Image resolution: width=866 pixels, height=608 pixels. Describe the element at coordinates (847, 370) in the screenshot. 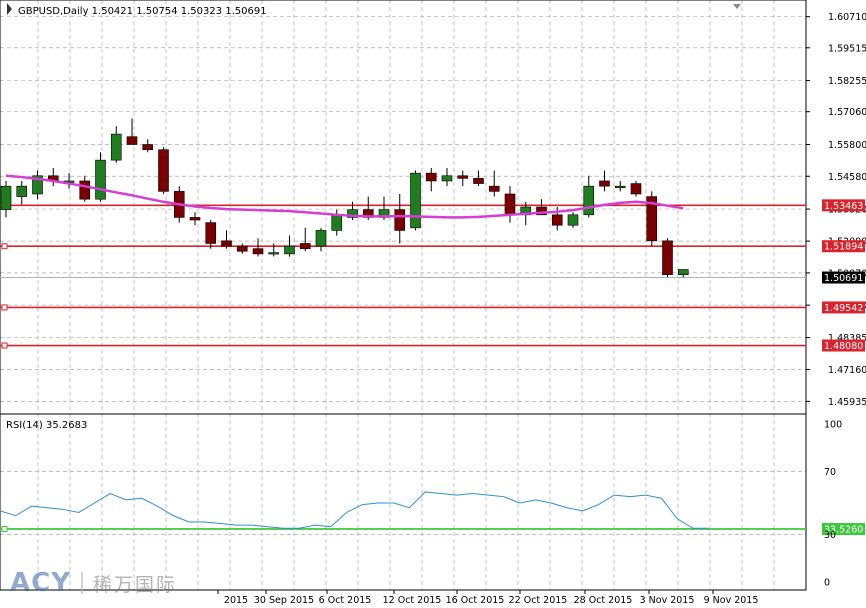

I see `price-tick-label: 1.47160` at that location.